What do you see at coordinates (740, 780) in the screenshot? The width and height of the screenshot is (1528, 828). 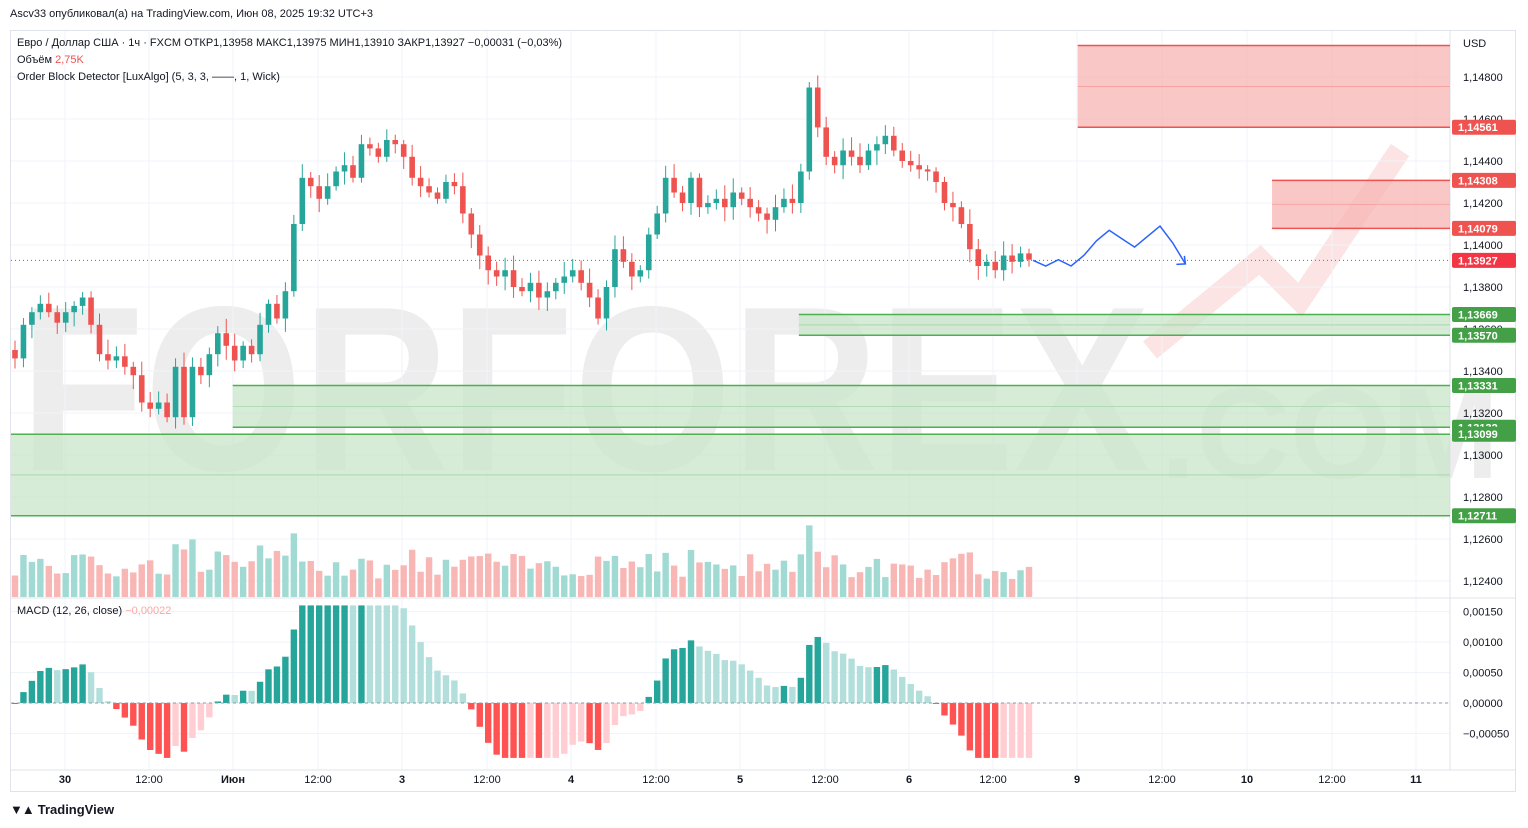 I see `time-tick-label: 5` at bounding box center [740, 780].